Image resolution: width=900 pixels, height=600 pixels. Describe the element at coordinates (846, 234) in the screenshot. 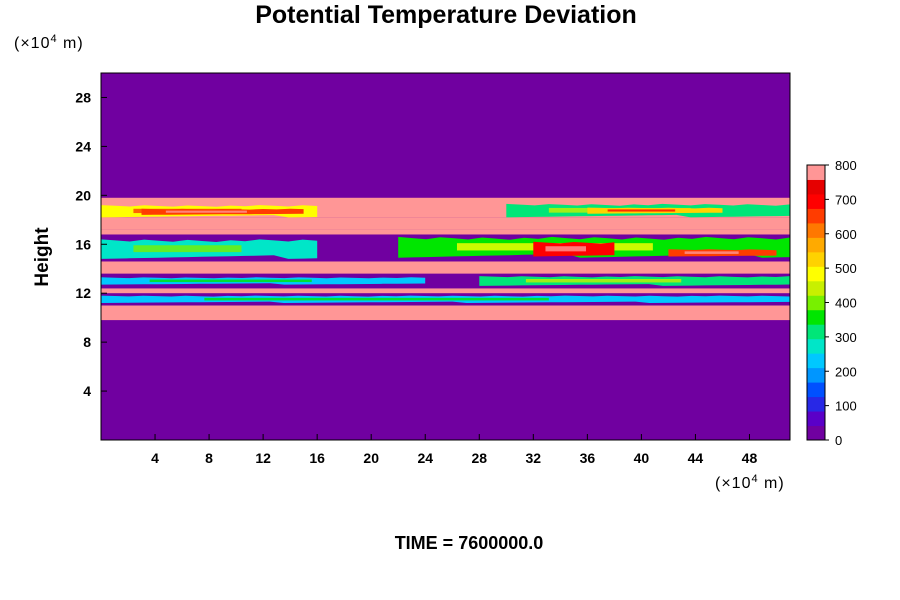

I see `colorbar-tick-label: 600` at that location.